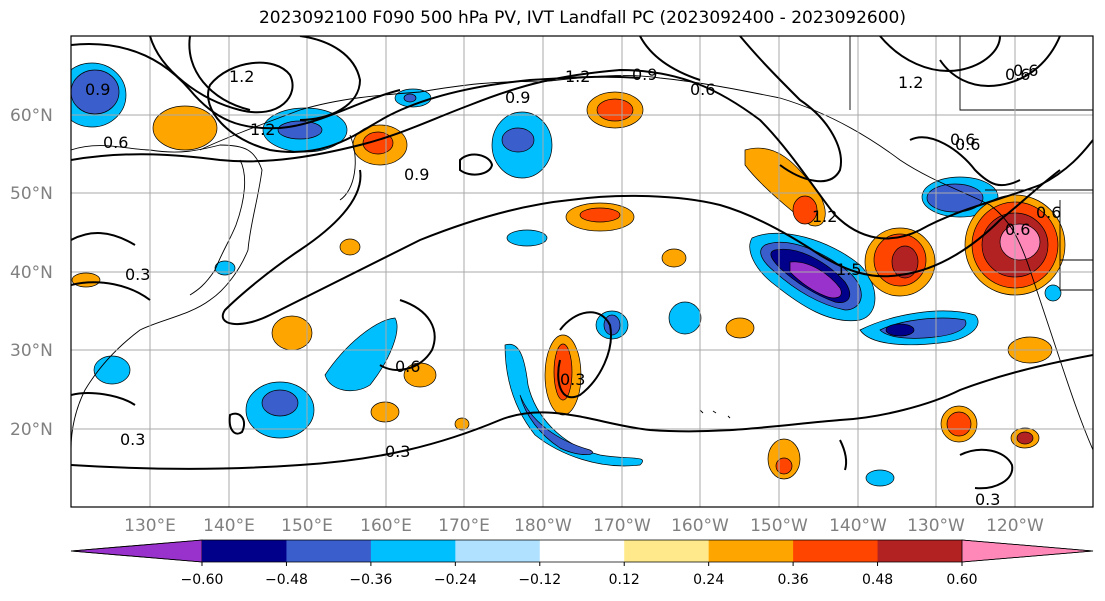  What do you see at coordinates (455, 580) in the screenshot?
I see `colorbar-tick-label: −0.24` at bounding box center [455, 580].